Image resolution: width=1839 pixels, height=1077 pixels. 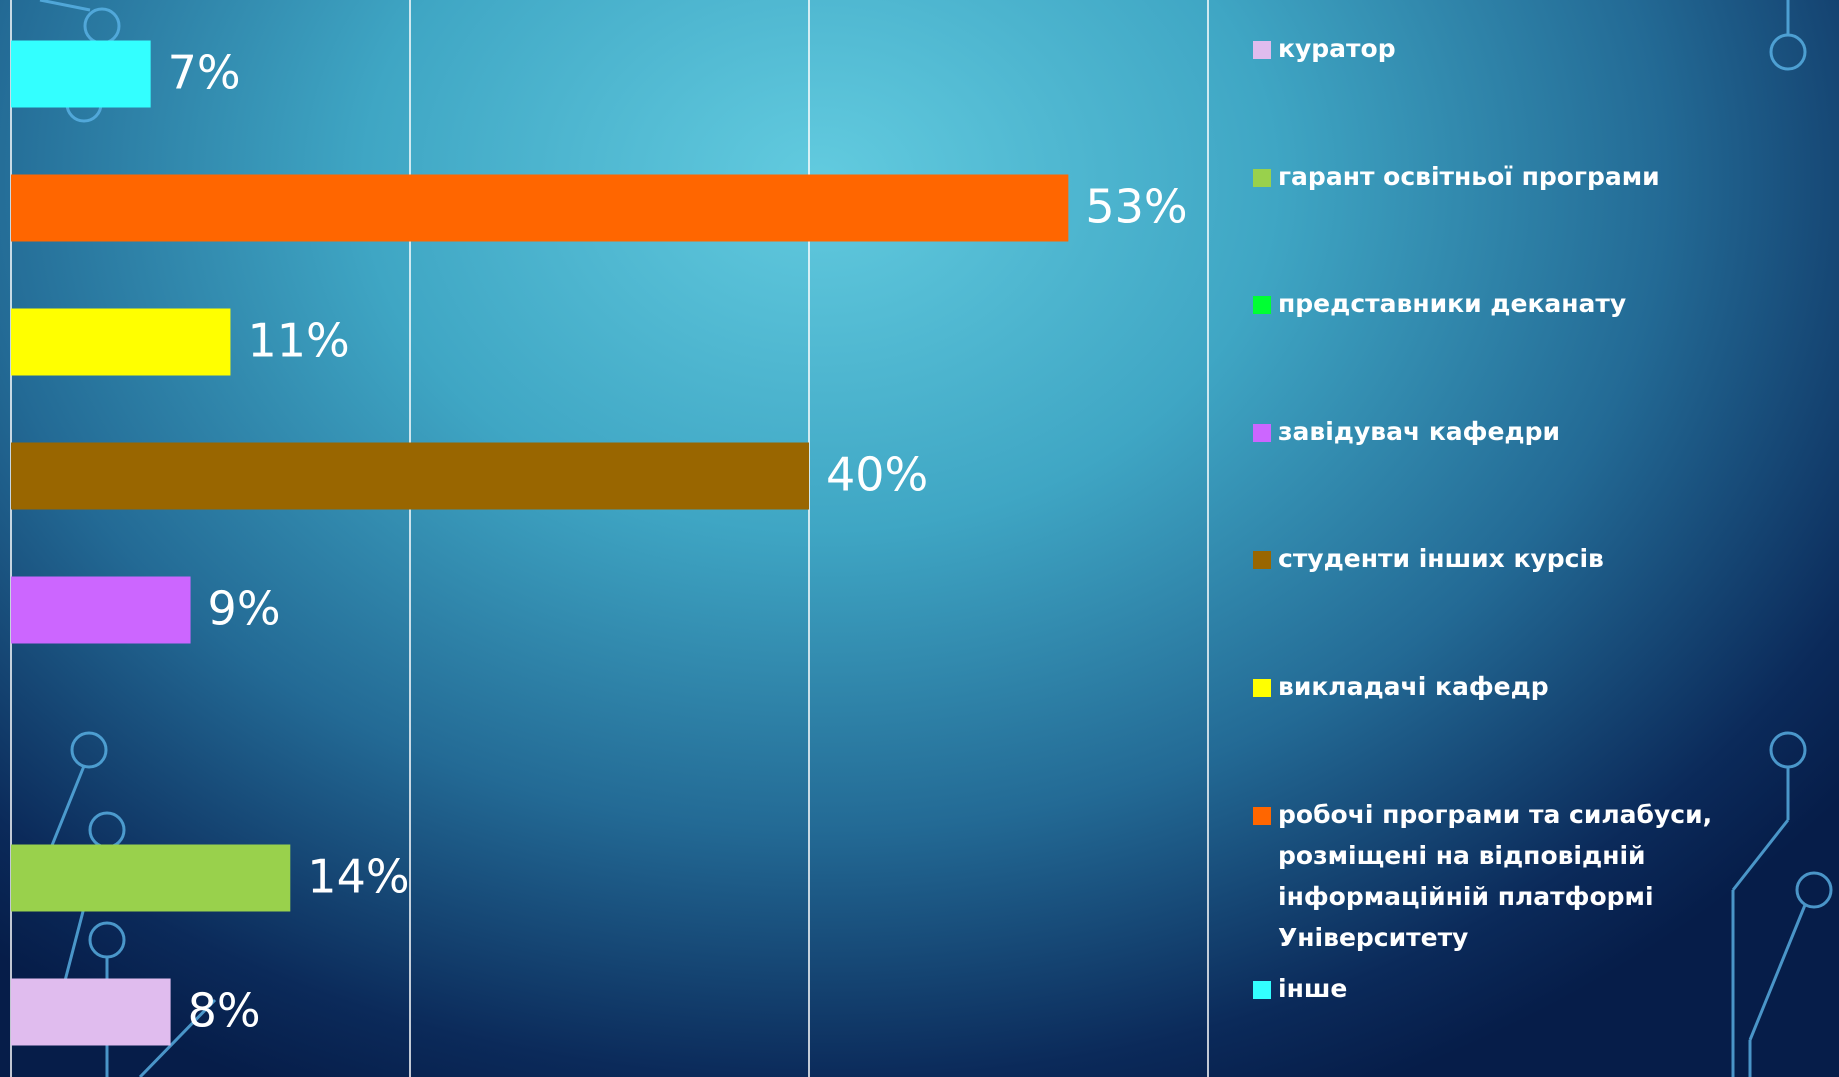 What do you see at coordinates (1313, 988) in the screenshot?
I see `legend-label: інше` at bounding box center [1313, 988].